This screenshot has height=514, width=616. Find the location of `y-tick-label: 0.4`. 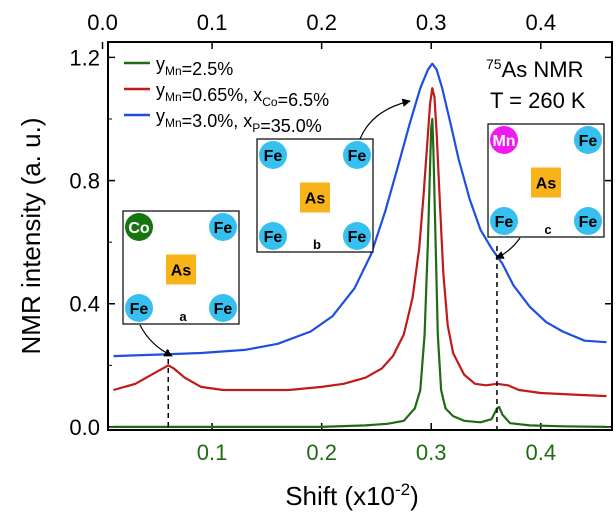

y-tick-label: 0.4 is located at coordinates (84, 304).